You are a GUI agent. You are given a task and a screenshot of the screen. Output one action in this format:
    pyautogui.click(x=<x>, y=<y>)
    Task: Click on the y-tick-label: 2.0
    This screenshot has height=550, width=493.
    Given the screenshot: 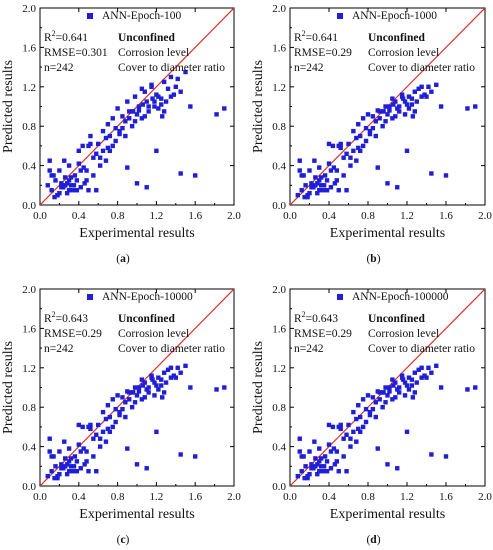 What is the action you would take?
    pyautogui.click(x=29, y=290)
    